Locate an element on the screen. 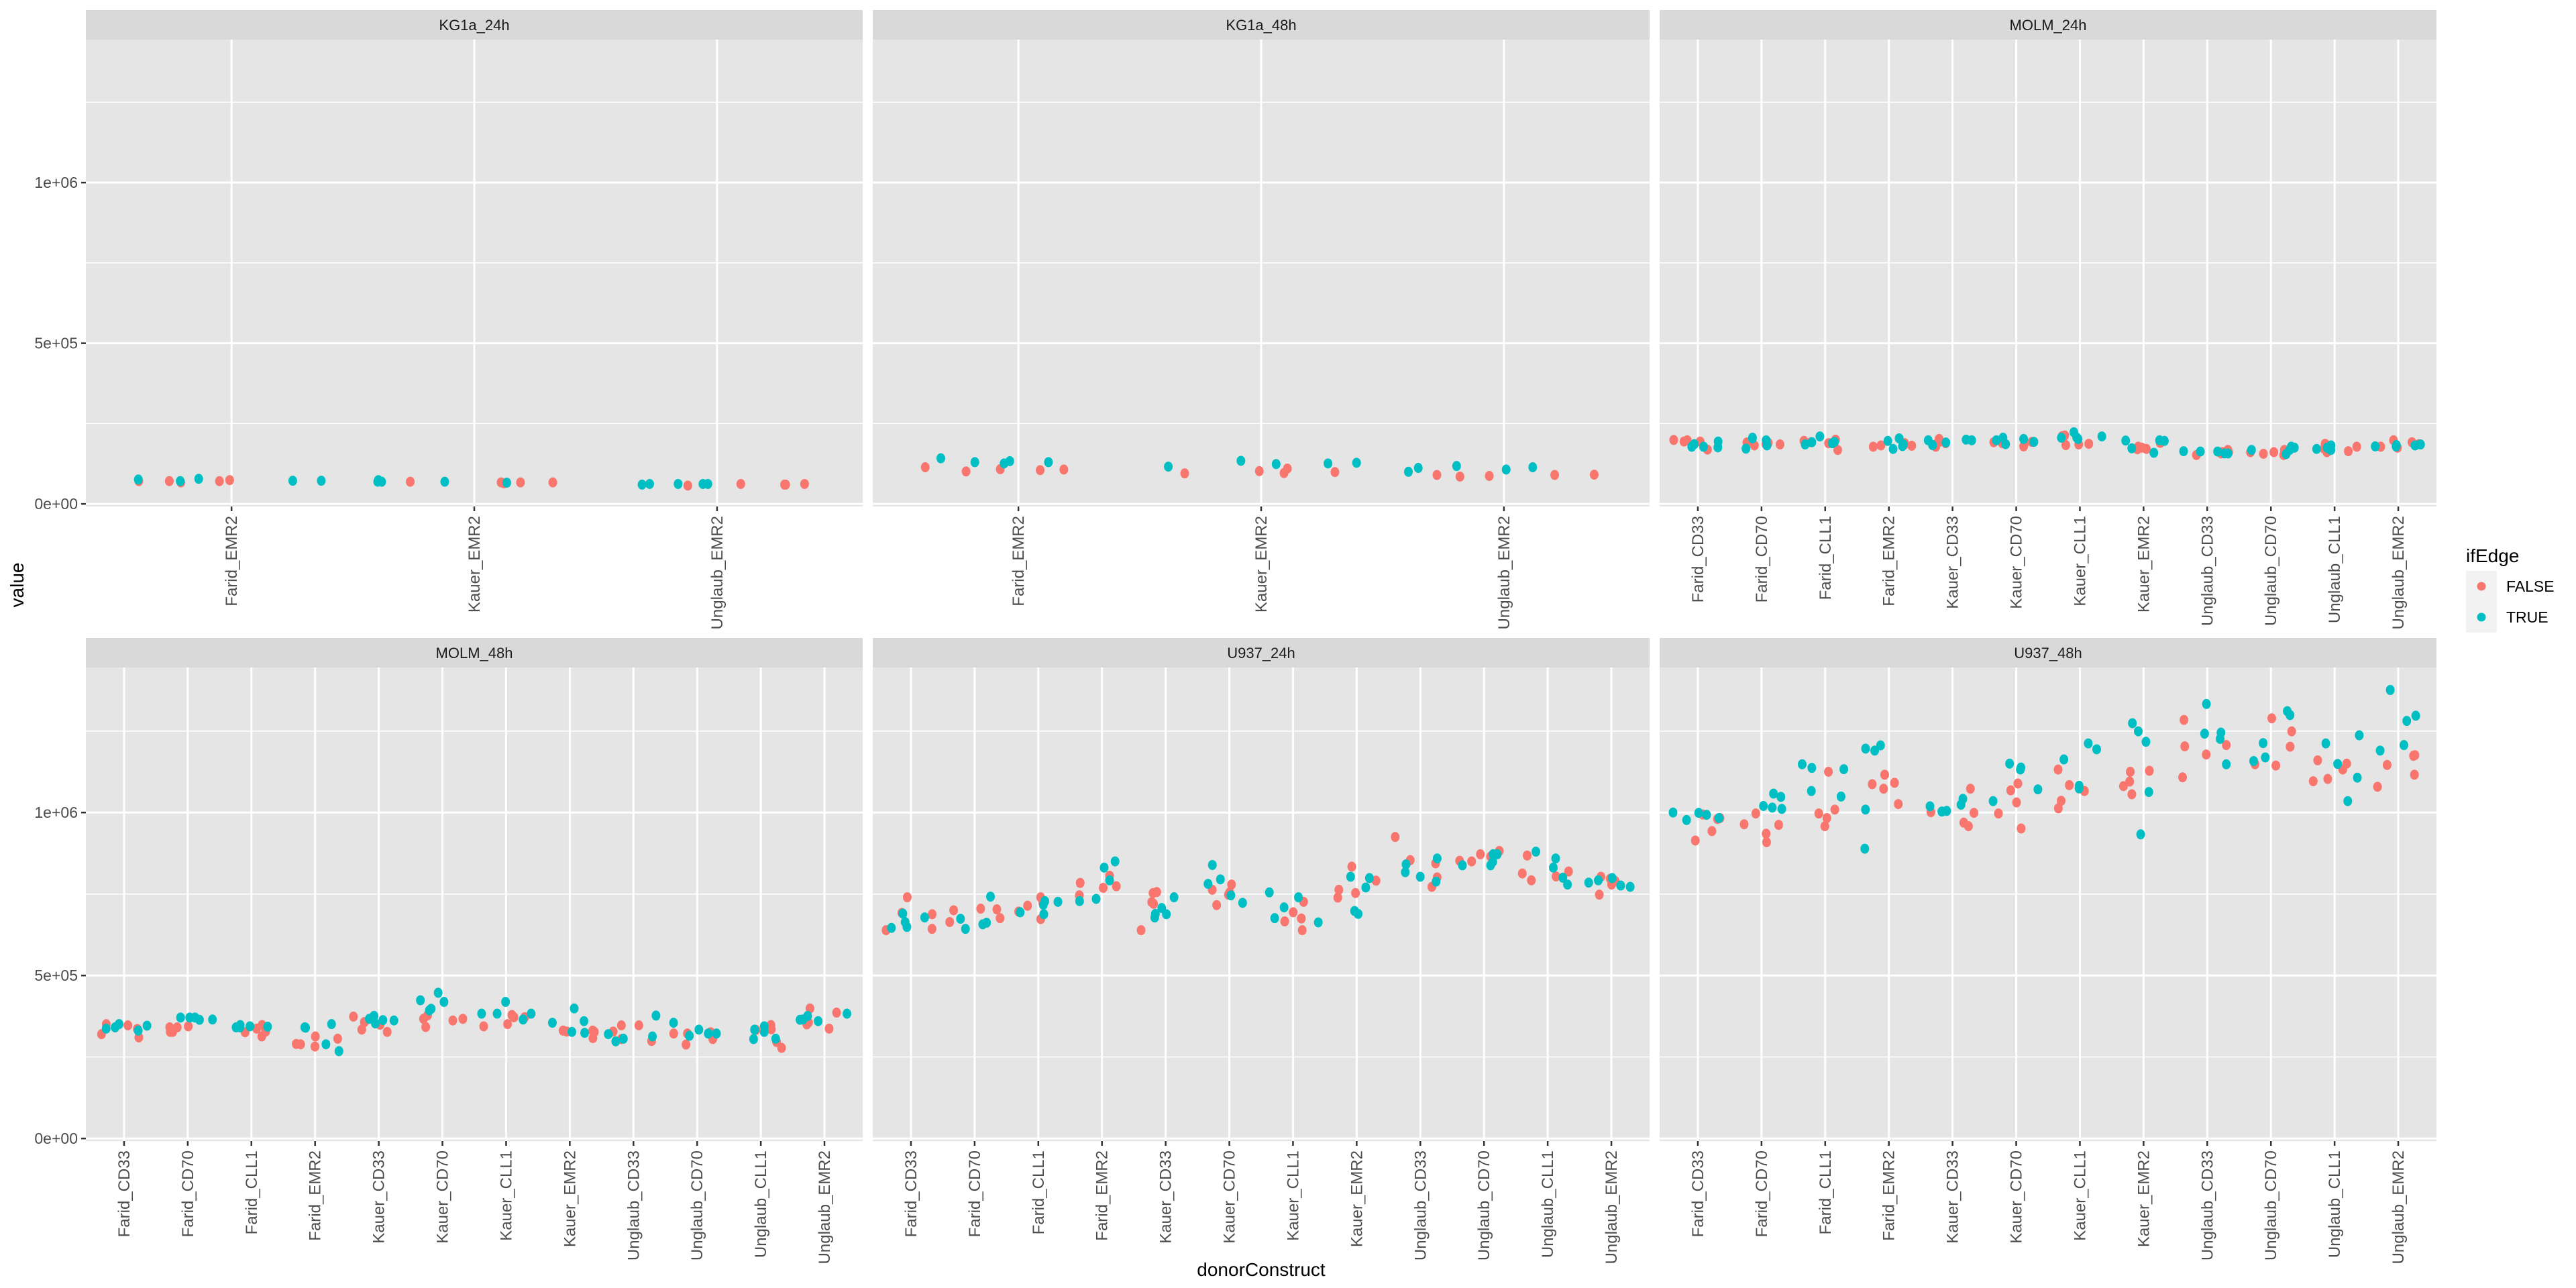 The height and width of the screenshot is (1288, 2576). legend: ifEdge FALSE TRUE is located at coordinates (2510, 589).